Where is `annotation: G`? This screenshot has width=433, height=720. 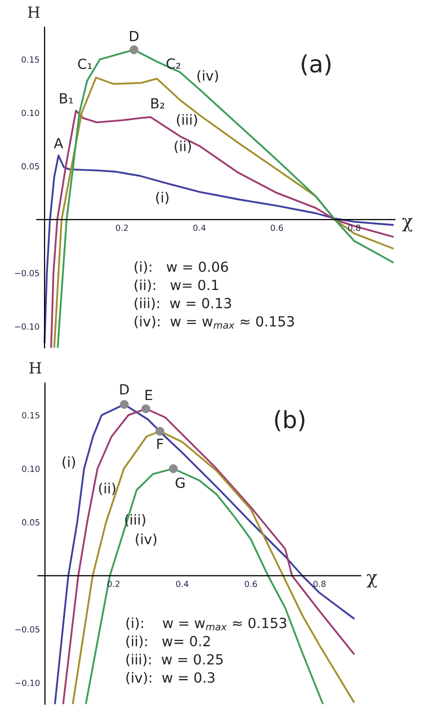
annotation: G is located at coordinates (180, 482).